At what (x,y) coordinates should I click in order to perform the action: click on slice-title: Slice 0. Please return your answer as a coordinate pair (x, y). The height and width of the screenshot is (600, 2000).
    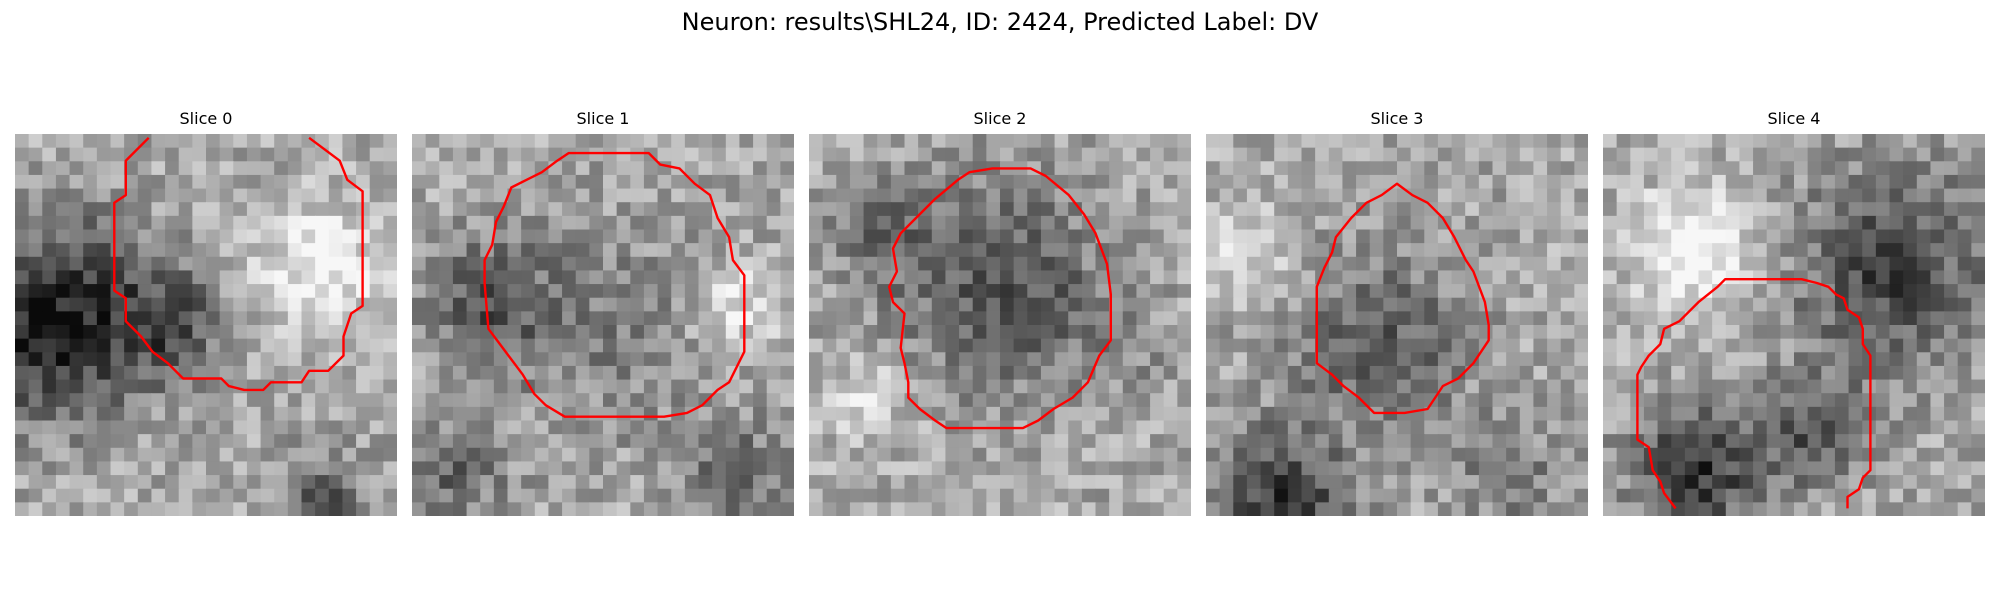
    Looking at the image, I should click on (206, 118).